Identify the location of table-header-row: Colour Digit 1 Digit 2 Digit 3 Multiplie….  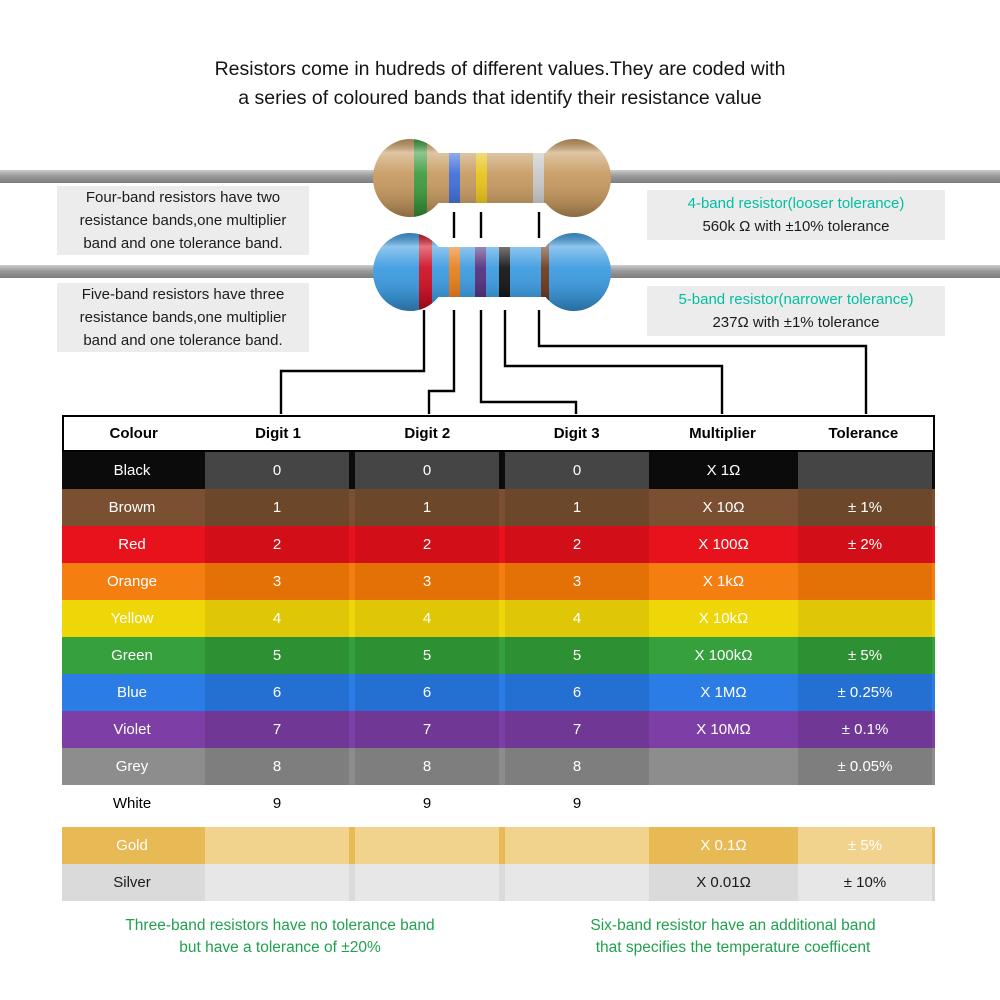
(498, 433).